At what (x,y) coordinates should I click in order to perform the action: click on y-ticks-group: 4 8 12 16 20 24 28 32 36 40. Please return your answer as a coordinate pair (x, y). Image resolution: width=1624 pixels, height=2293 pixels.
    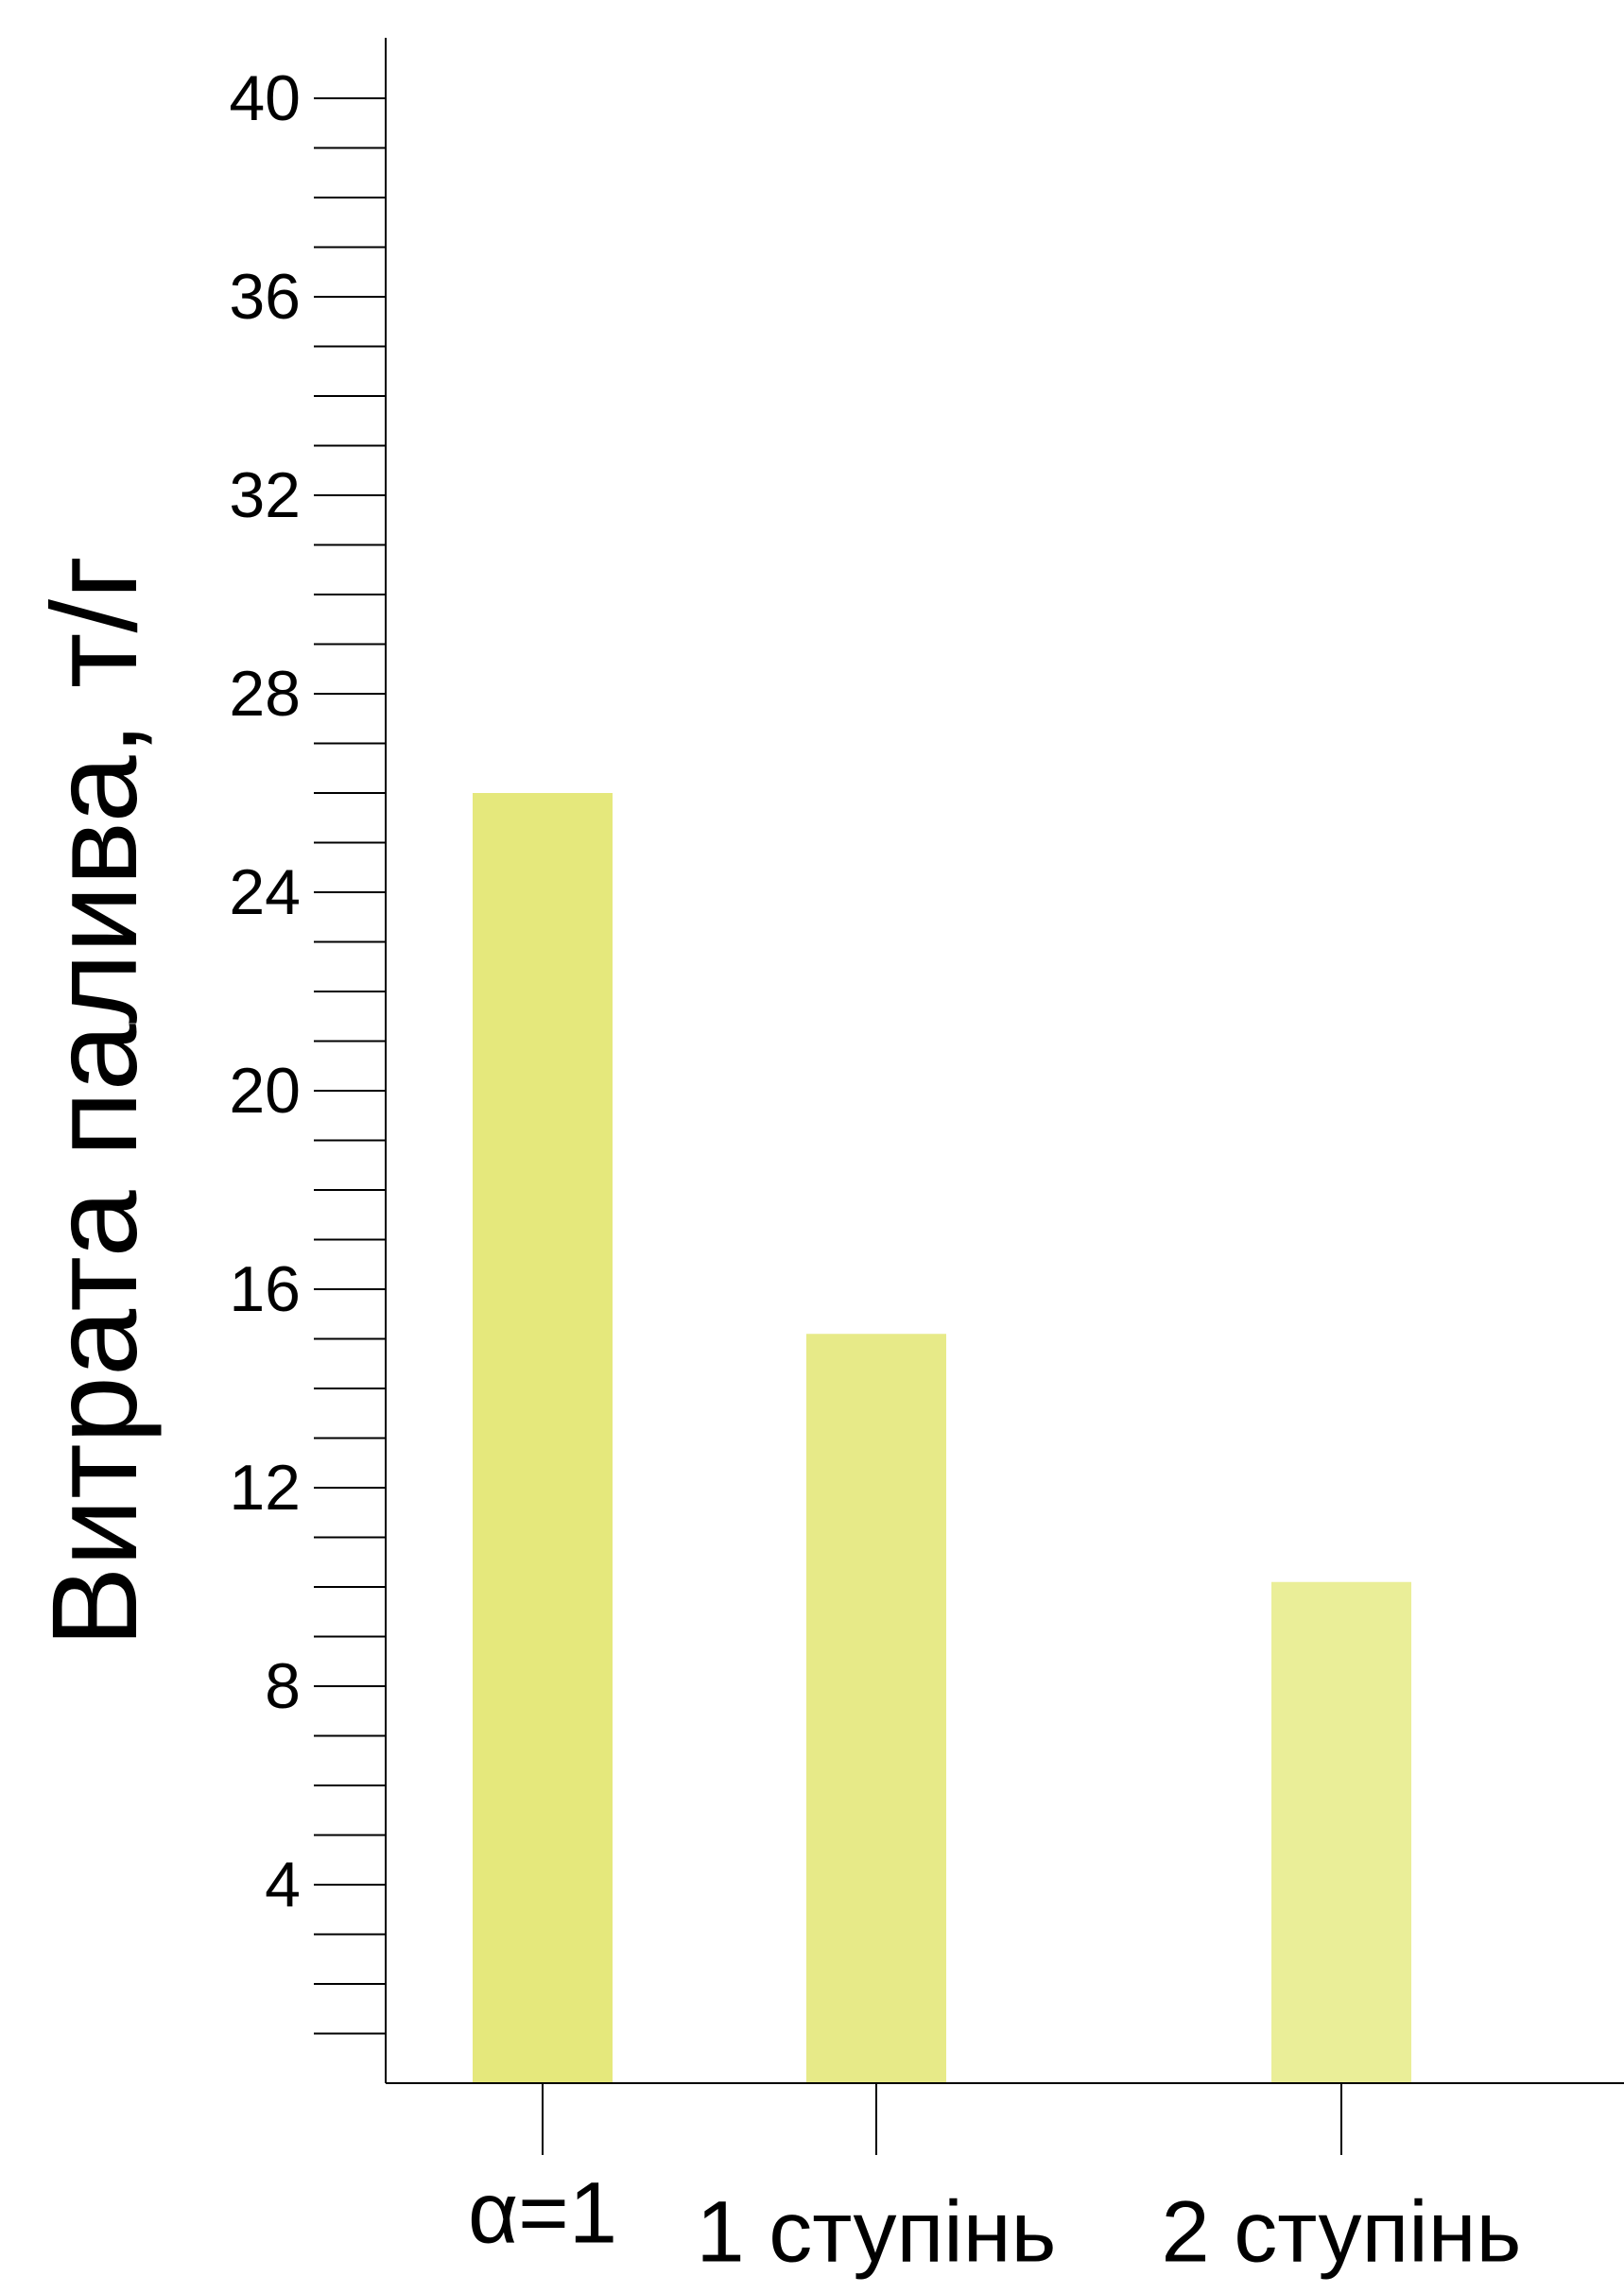
    Looking at the image, I should click on (307, 1048).